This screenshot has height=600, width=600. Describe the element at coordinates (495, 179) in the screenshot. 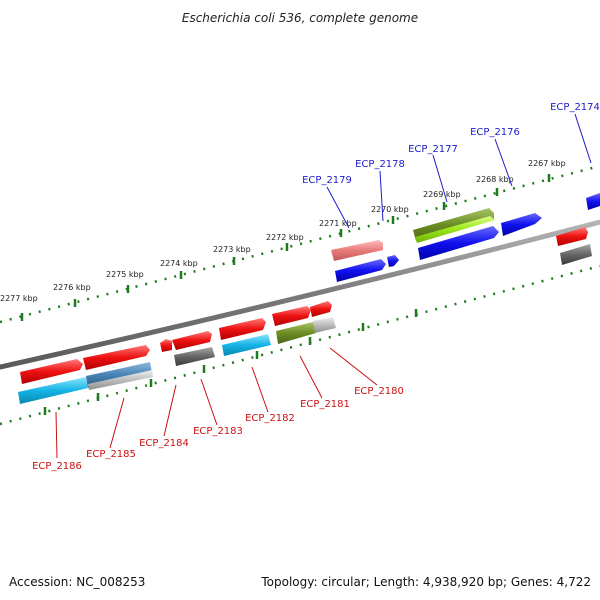

I see `scale-label-2268: 2268 kbp` at that location.